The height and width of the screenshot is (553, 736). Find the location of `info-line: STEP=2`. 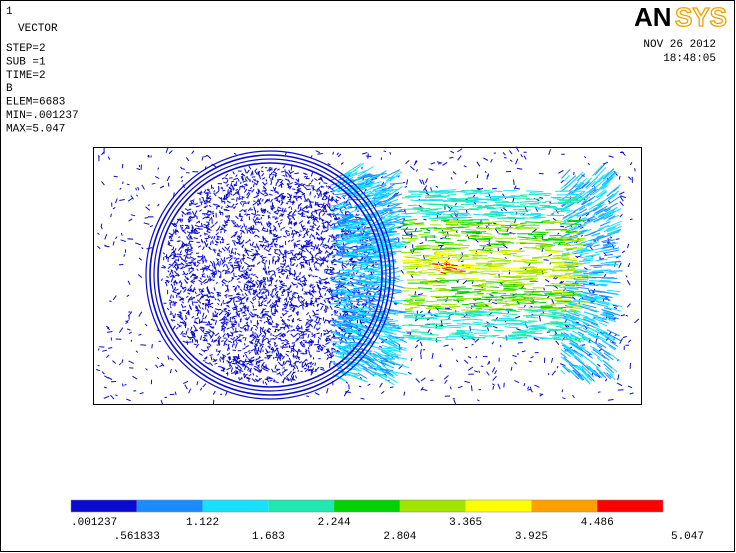

info-line: STEP=2 is located at coordinates (26, 49).